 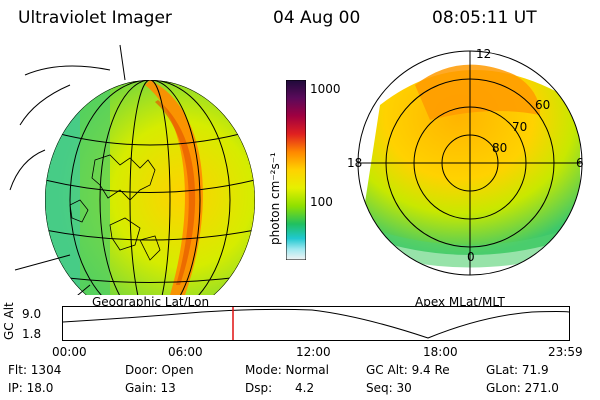 I want to click on colorbar-gradient, so click(x=296, y=170).